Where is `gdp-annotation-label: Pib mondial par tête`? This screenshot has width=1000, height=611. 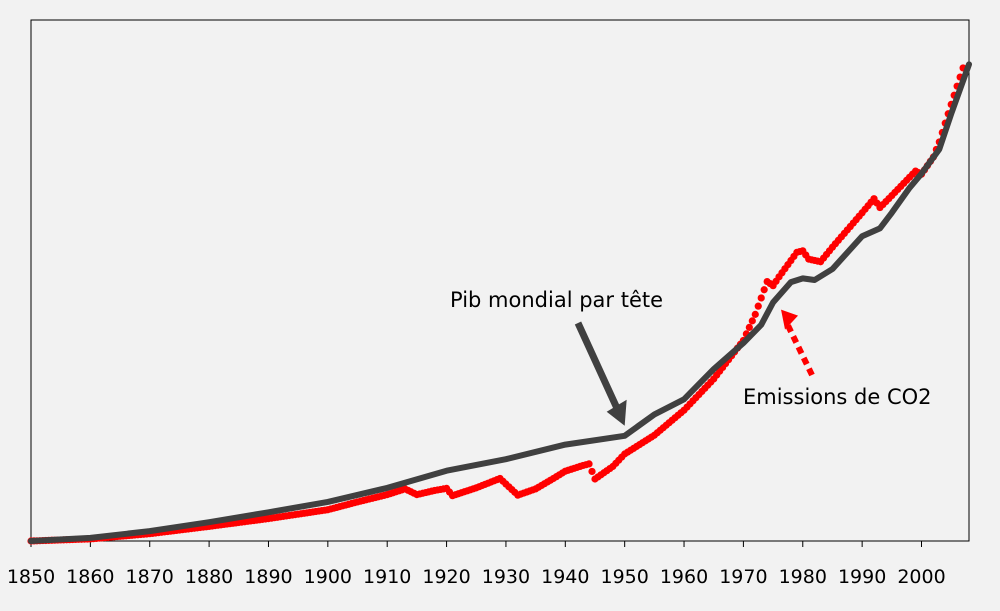
gdp-annotation-label: Pib mondial par tête is located at coordinates (556, 300).